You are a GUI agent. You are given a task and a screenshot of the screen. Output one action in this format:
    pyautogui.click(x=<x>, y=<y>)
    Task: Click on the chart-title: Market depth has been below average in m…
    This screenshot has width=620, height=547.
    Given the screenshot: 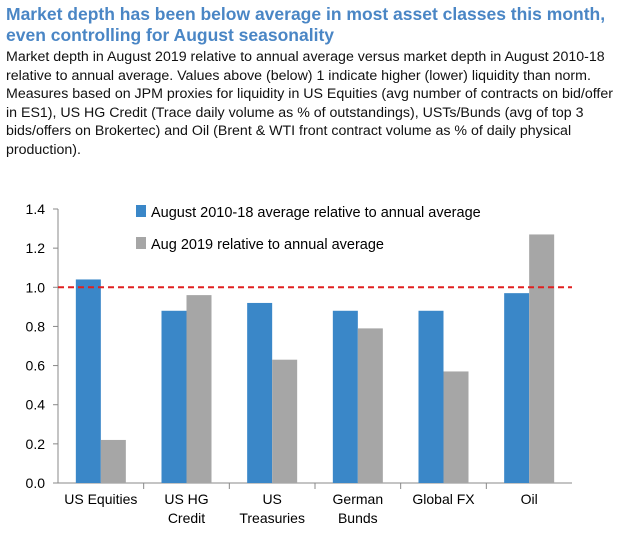 What is the action you would take?
    pyautogui.click(x=306, y=24)
    